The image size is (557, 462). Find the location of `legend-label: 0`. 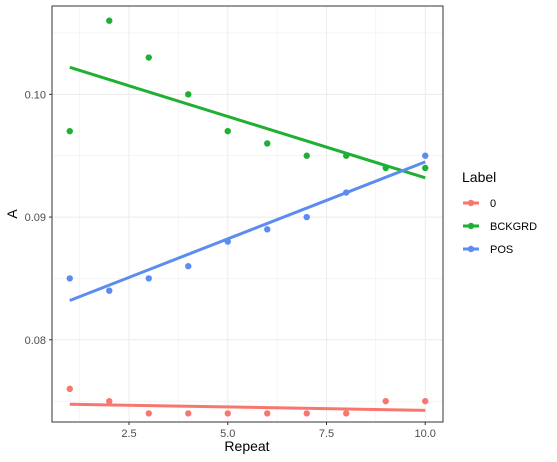

legend-label: 0 is located at coordinates (493, 204).